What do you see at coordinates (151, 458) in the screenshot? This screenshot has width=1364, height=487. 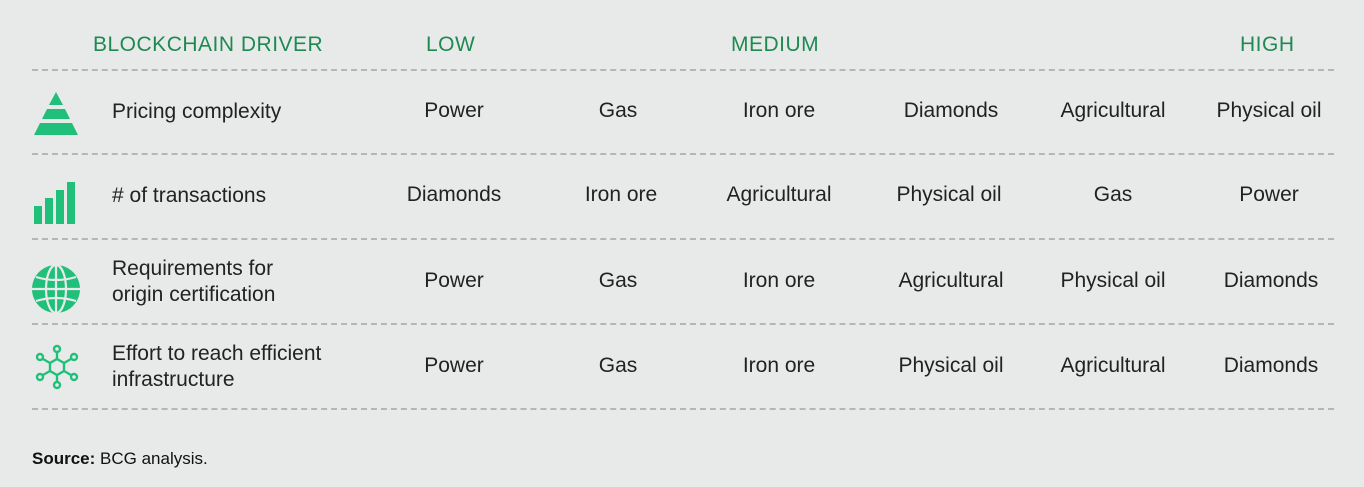 I see `source-text: BCG analysis.` at bounding box center [151, 458].